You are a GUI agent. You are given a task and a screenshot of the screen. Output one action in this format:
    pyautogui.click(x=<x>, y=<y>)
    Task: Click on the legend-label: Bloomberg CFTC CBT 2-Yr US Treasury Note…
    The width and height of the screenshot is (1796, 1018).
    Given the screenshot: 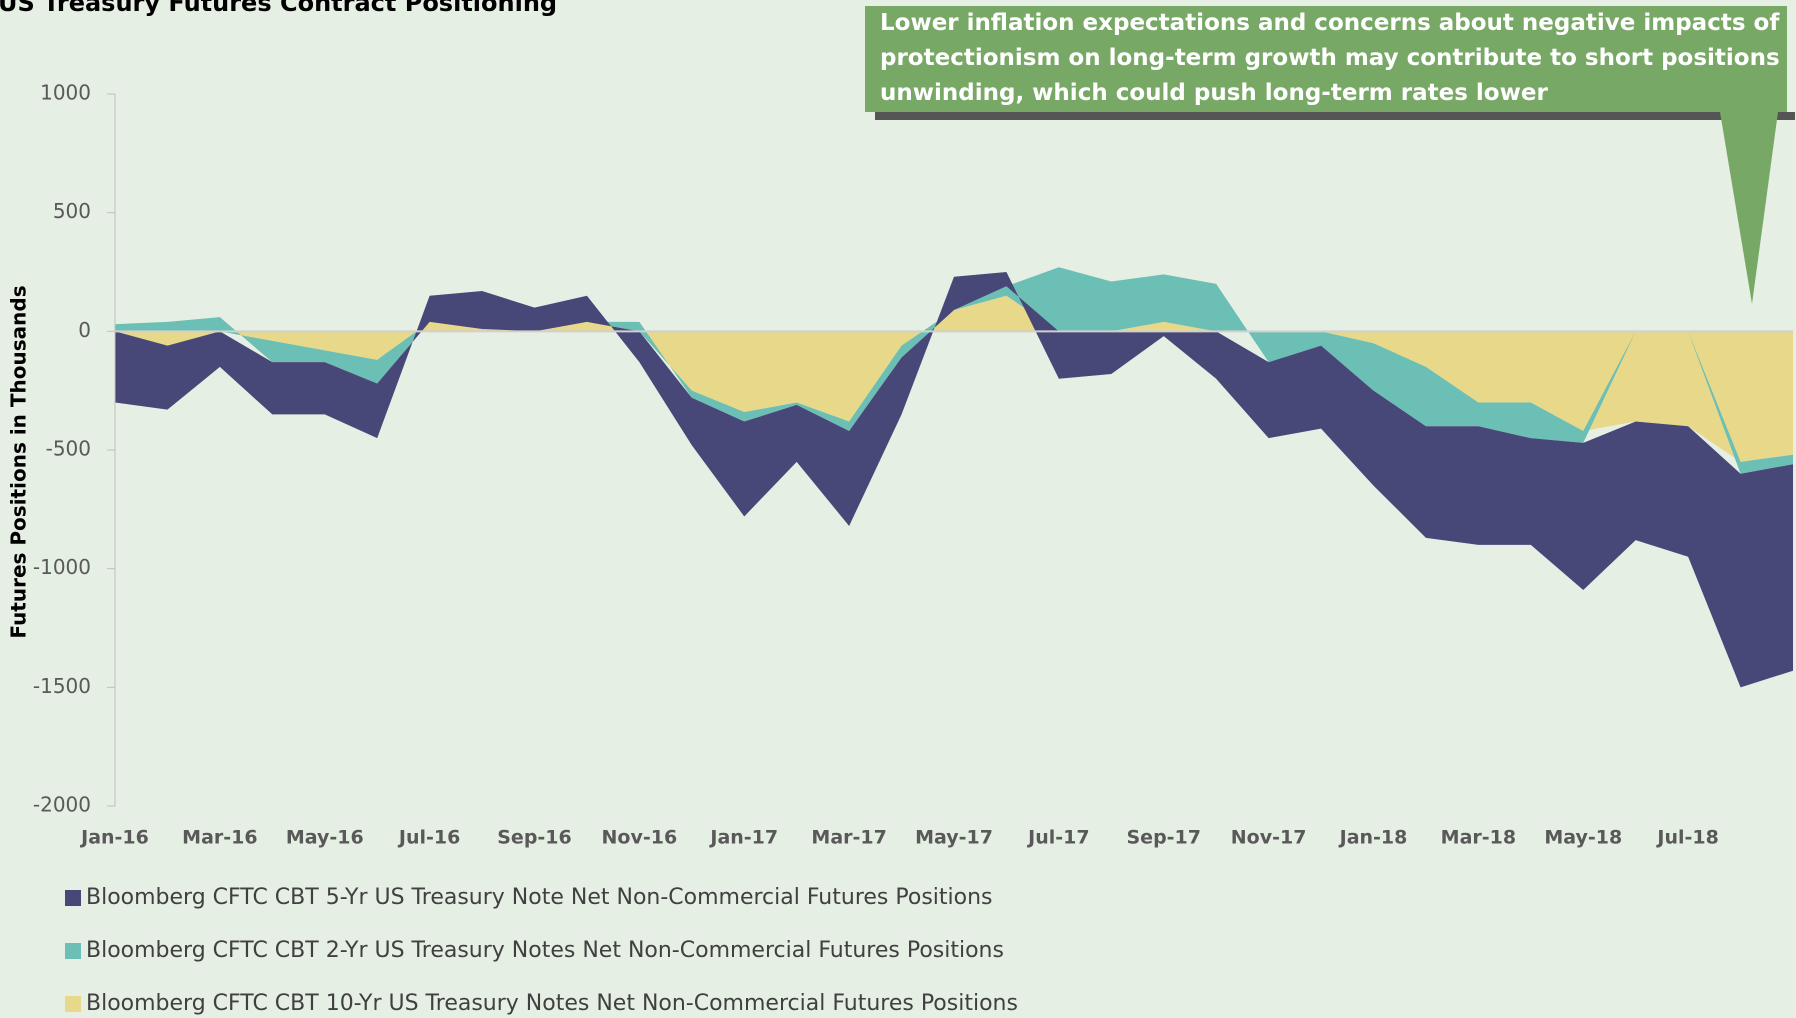 What is the action you would take?
    pyautogui.click(x=545, y=950)
    